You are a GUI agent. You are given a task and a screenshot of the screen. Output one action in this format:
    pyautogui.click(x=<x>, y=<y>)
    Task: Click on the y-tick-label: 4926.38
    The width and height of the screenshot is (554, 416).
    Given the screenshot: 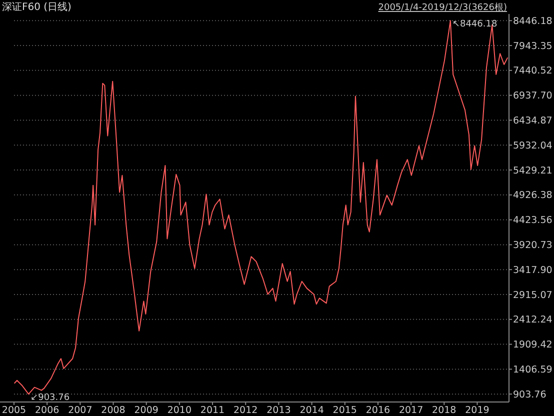 What is the action you would take?
    pyautogui.click(x=532, y=196)
    